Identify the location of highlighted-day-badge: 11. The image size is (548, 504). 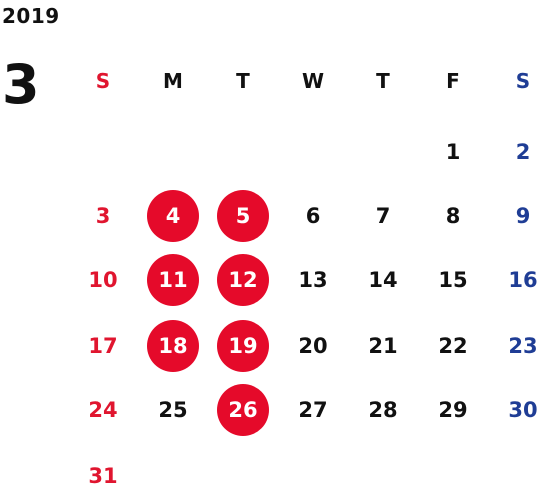
(173, 280).